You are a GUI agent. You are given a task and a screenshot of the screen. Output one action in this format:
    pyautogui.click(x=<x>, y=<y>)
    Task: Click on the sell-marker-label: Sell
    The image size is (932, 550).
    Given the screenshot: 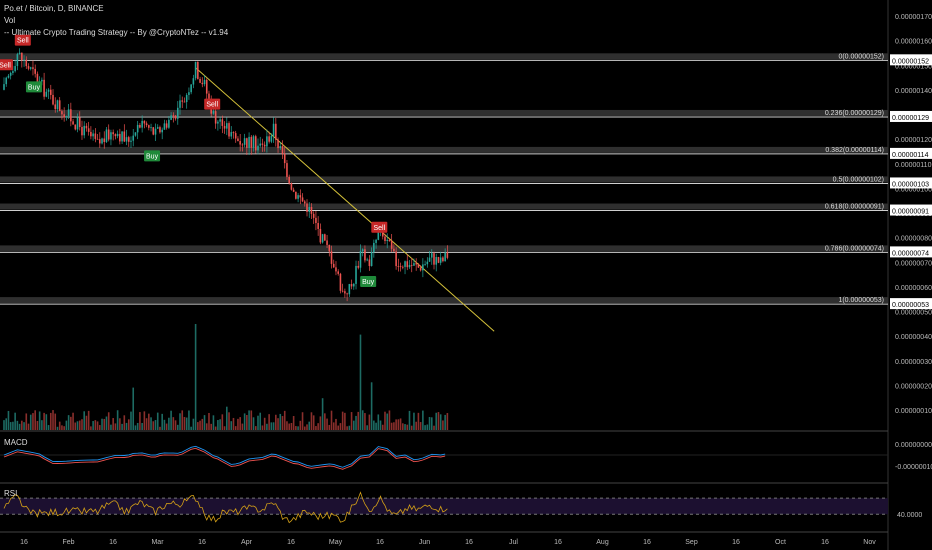 What is the action you would take?
    pyautogui.click(x=212, y=105)
    